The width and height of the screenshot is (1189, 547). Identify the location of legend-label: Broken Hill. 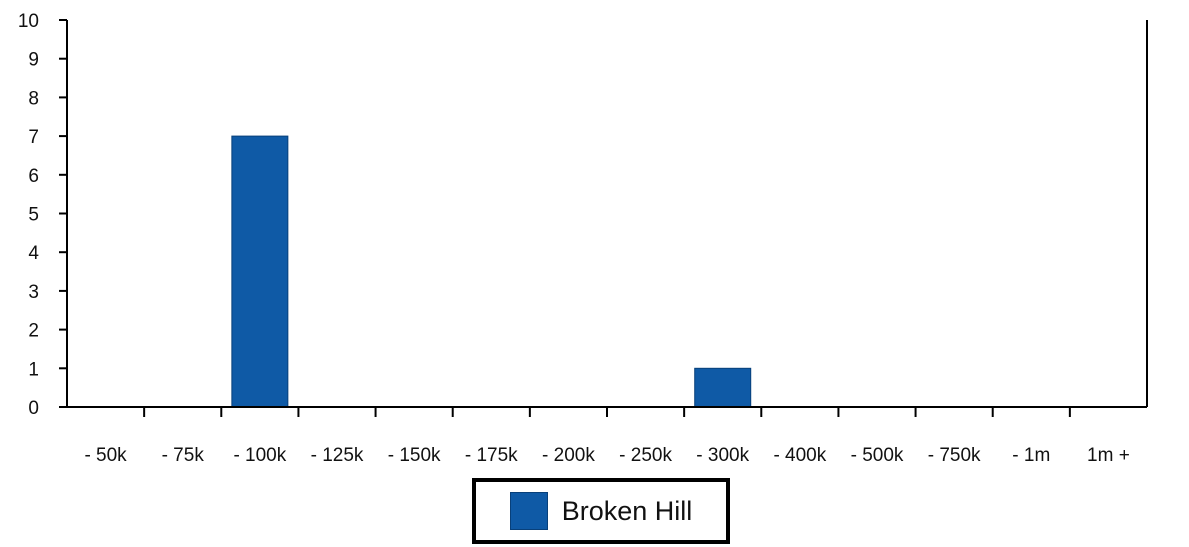
(627, 510).